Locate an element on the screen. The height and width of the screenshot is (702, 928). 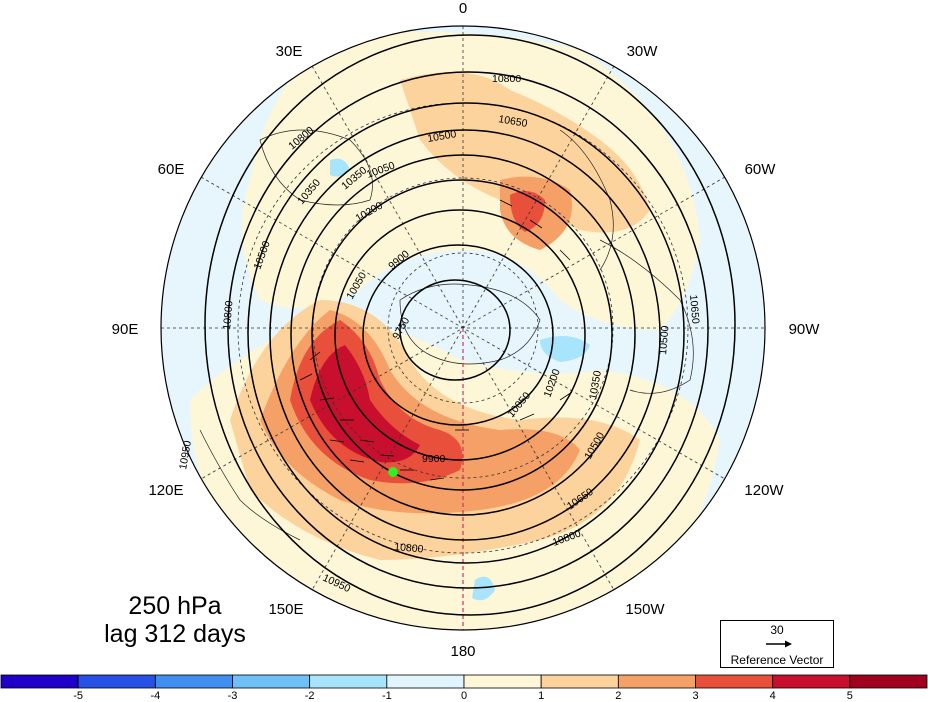
colorbar-tick-label: -5 is located at coordinates (78, 696).